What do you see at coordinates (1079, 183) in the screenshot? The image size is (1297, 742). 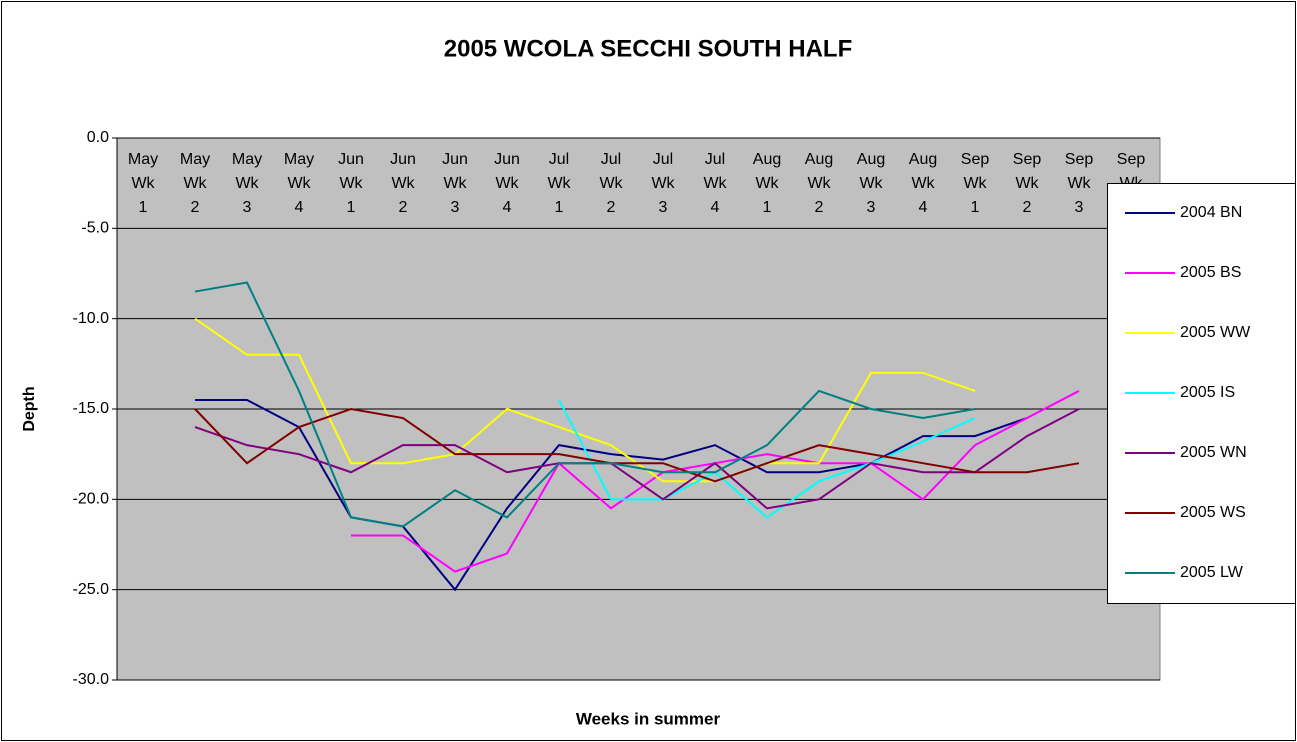 I see `x-tick-label: Sep Wk 3` at bounding box center [1079, 183].